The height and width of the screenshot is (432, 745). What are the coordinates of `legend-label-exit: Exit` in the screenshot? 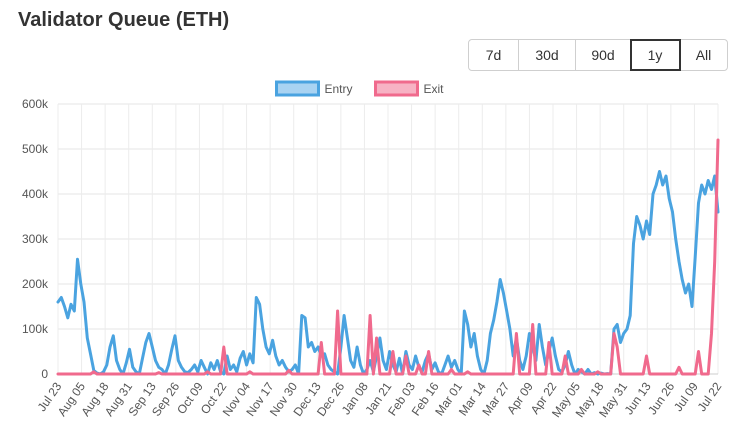 It's located at (434, 89).